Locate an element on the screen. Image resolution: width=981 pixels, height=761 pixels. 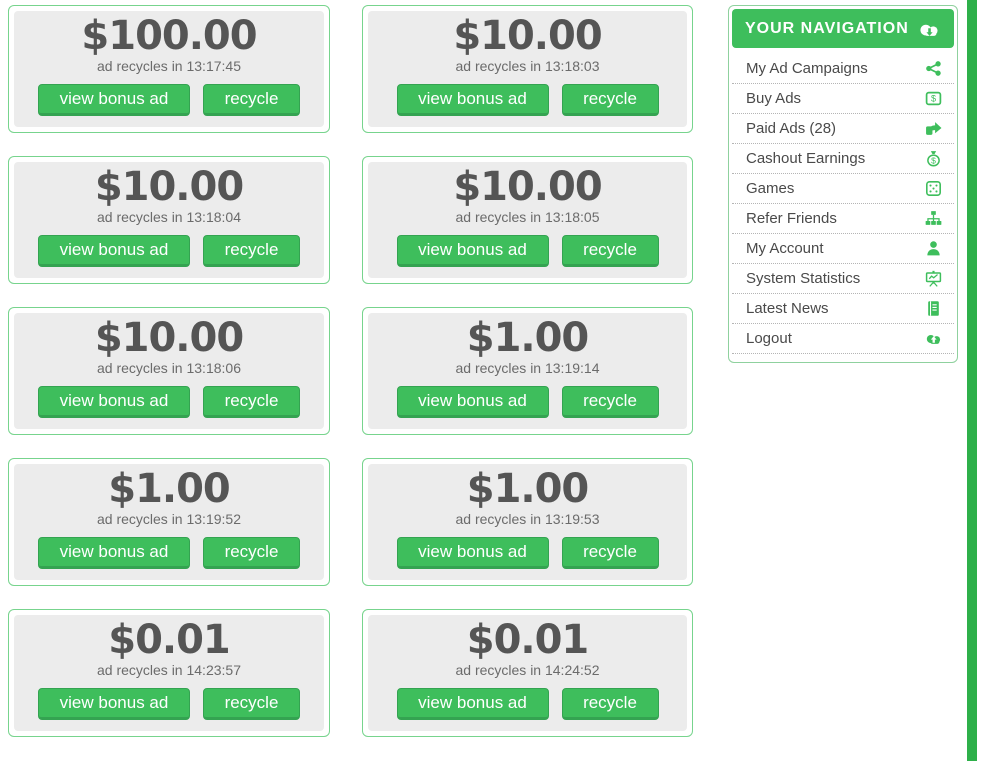
sidebar-item-label: My Account is located at coordinates (785, 248).